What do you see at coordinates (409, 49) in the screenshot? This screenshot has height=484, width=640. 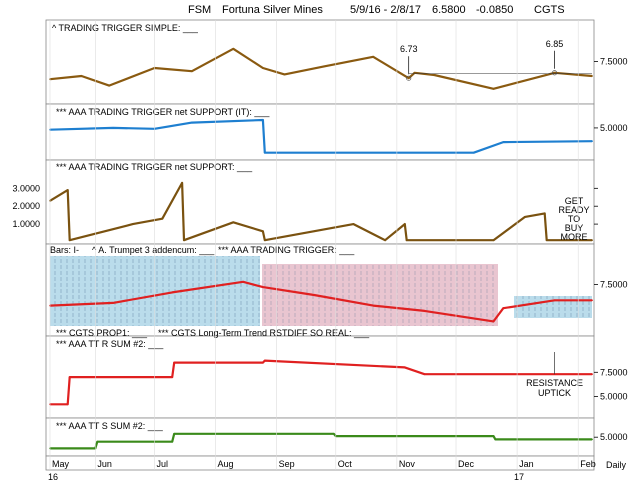 I see `annotation-label: 6.73` at bounding box center [409, 49].